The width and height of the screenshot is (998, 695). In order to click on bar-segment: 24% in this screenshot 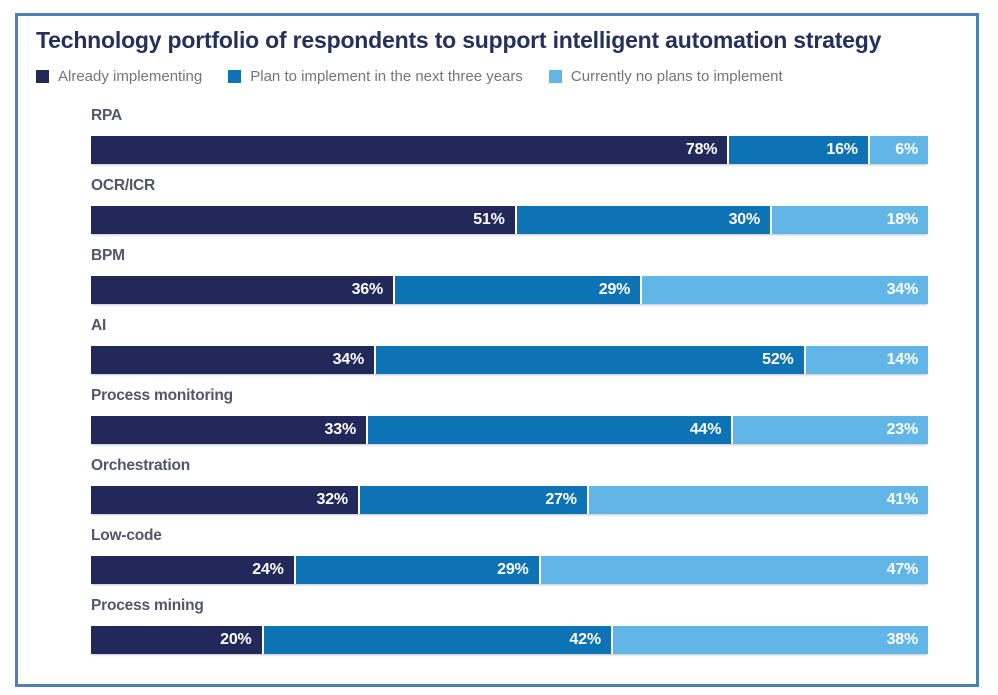, I will do `click(192, 570)`.